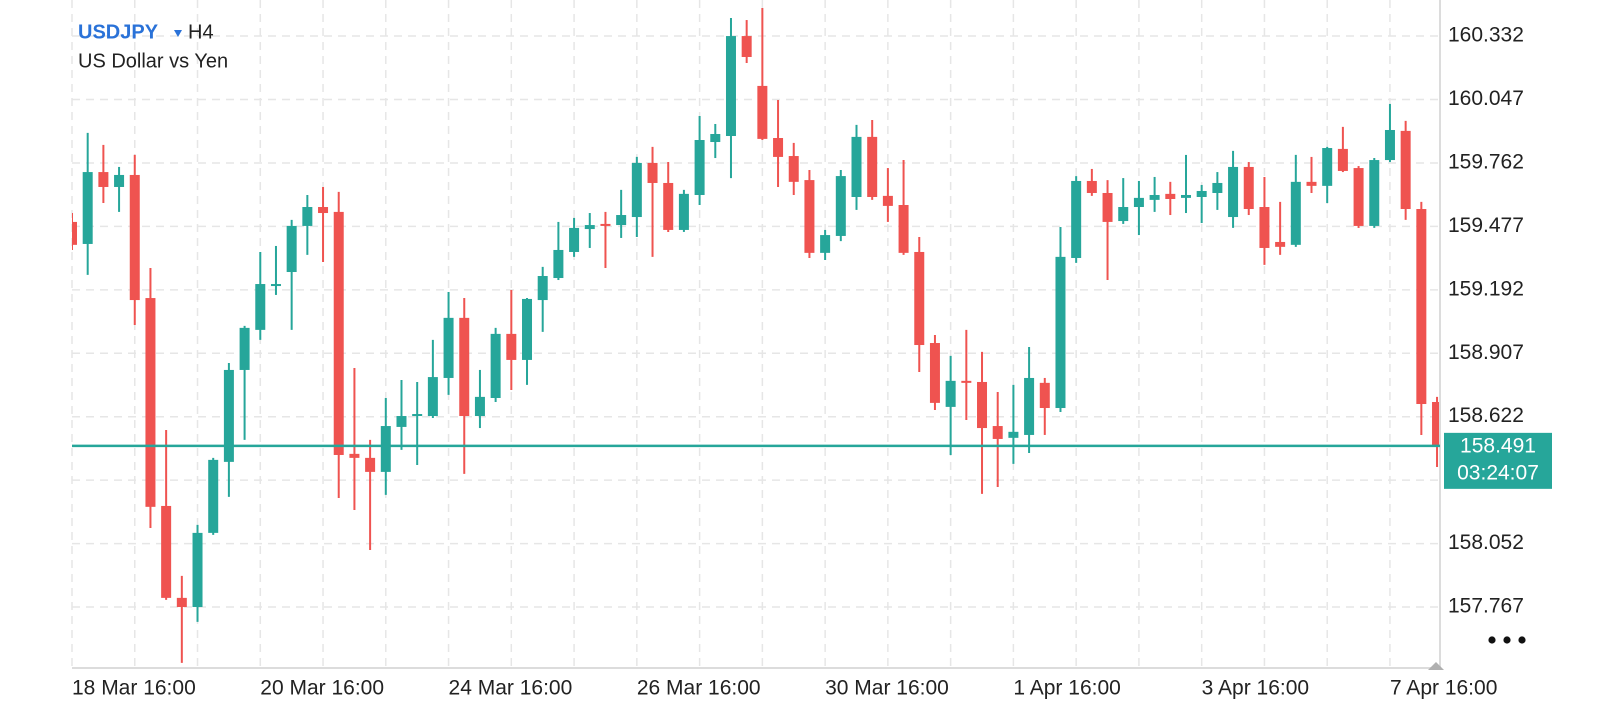 This screenshot has width=1600, height=720. What do you see at coordinates (1486, 35) in the screenshot?
I see `y-tick-label: 160.332` at bounding box center [1486, 35].